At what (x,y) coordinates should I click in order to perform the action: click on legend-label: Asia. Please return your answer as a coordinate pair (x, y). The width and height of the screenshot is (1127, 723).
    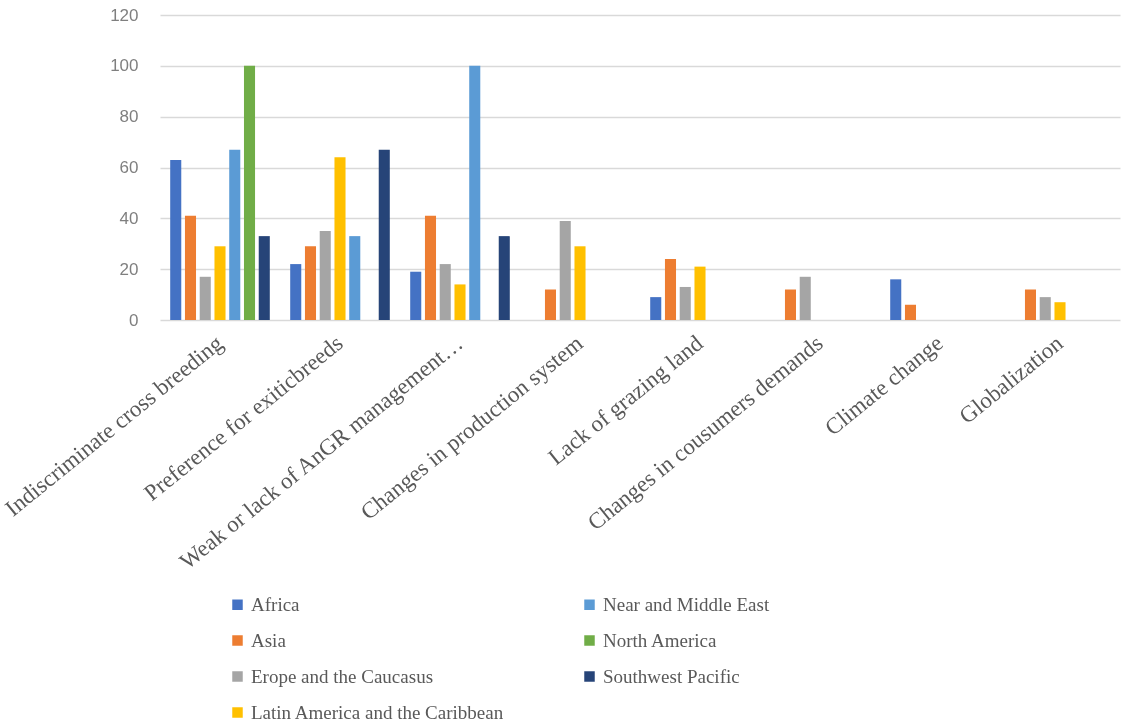
    Looking at the image, I should click on (269, 640).